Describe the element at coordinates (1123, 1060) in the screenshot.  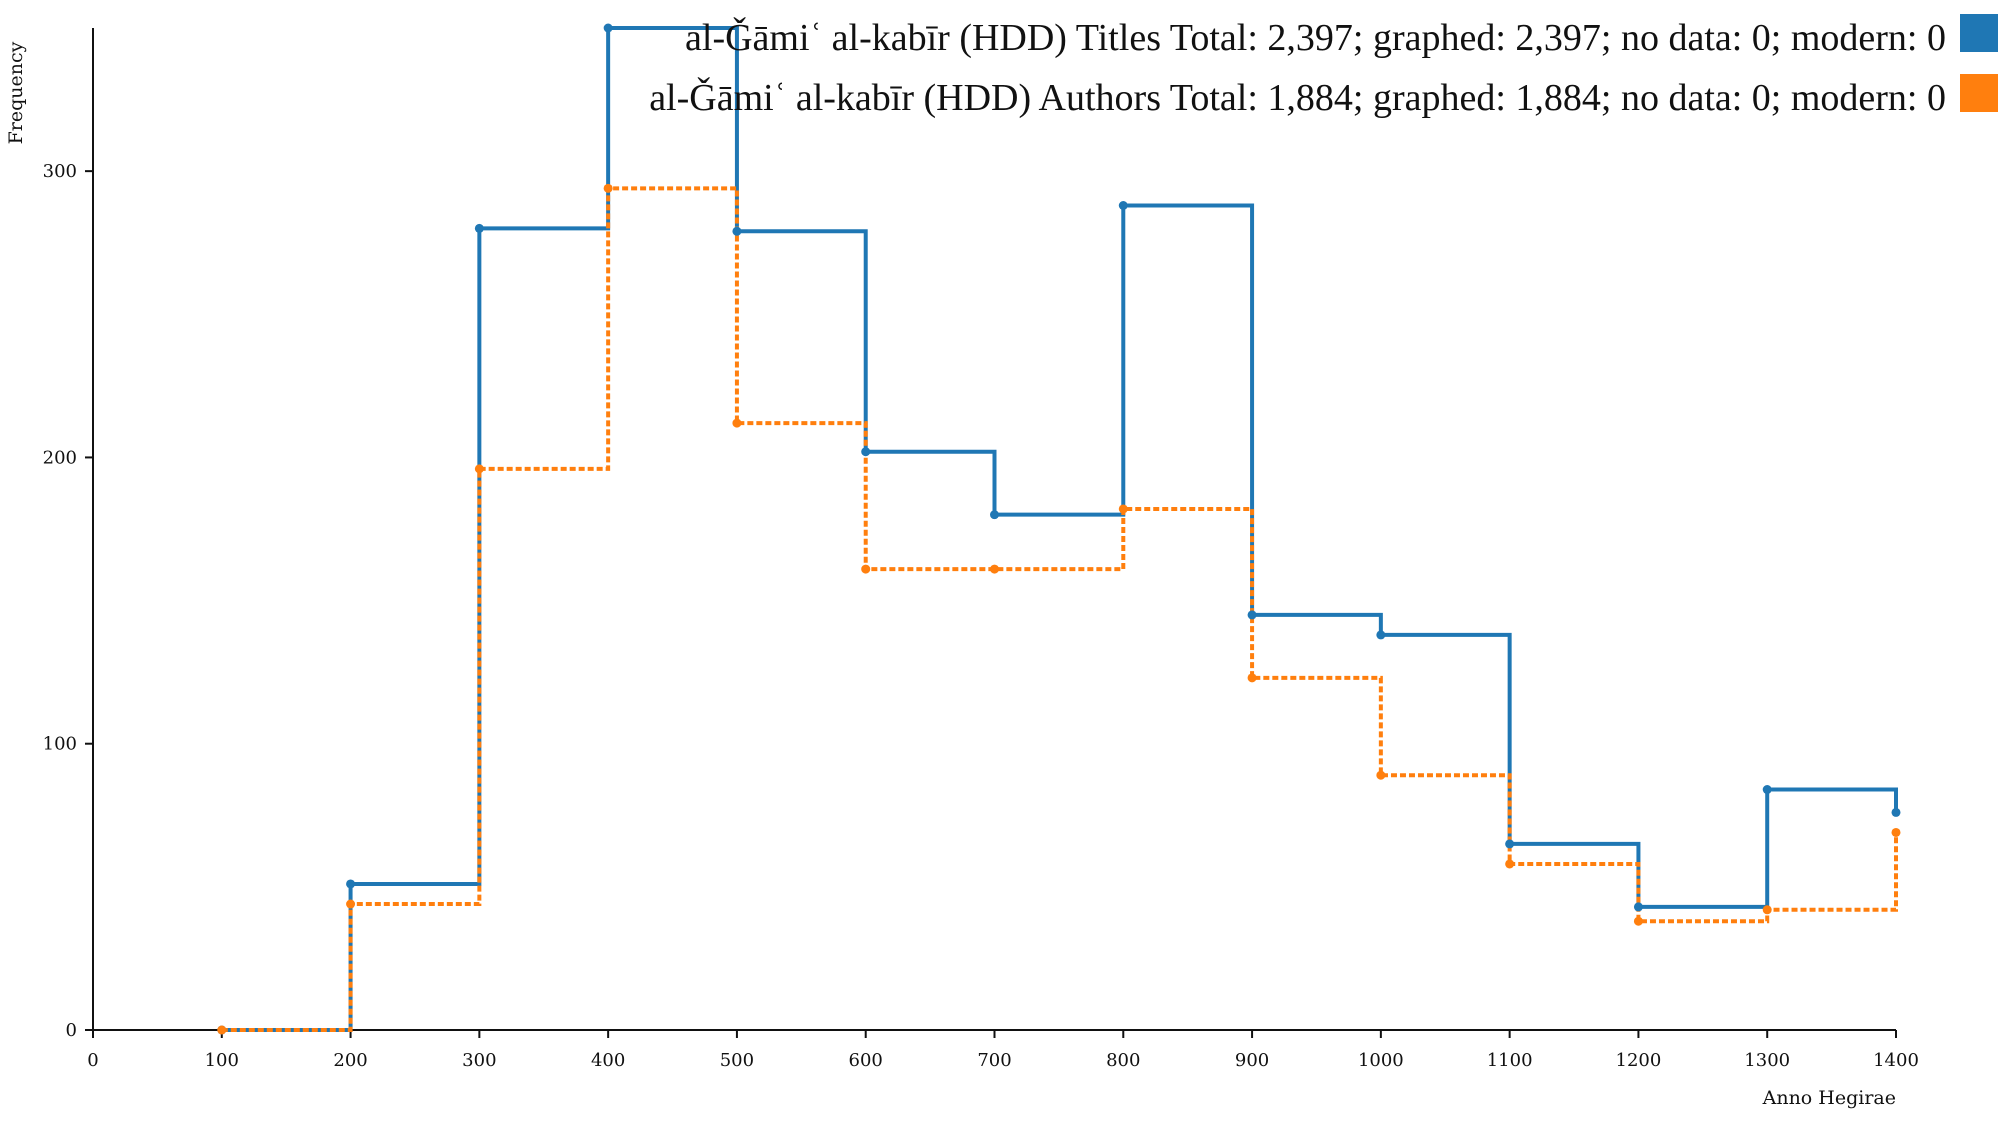
I see `x-tick-label: 800` at that location.